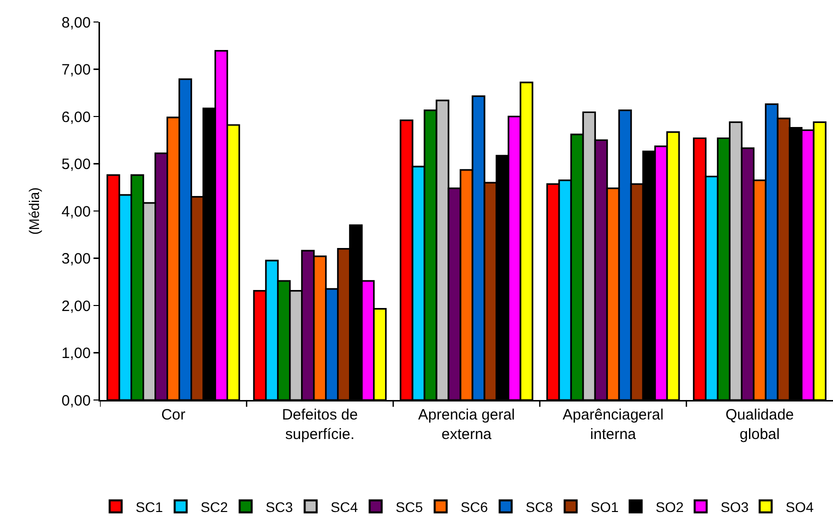 Image resolution: width=833 pixels, height=529 pixels. I want to click on y-tick-label: 1,00, so click(76, 353).